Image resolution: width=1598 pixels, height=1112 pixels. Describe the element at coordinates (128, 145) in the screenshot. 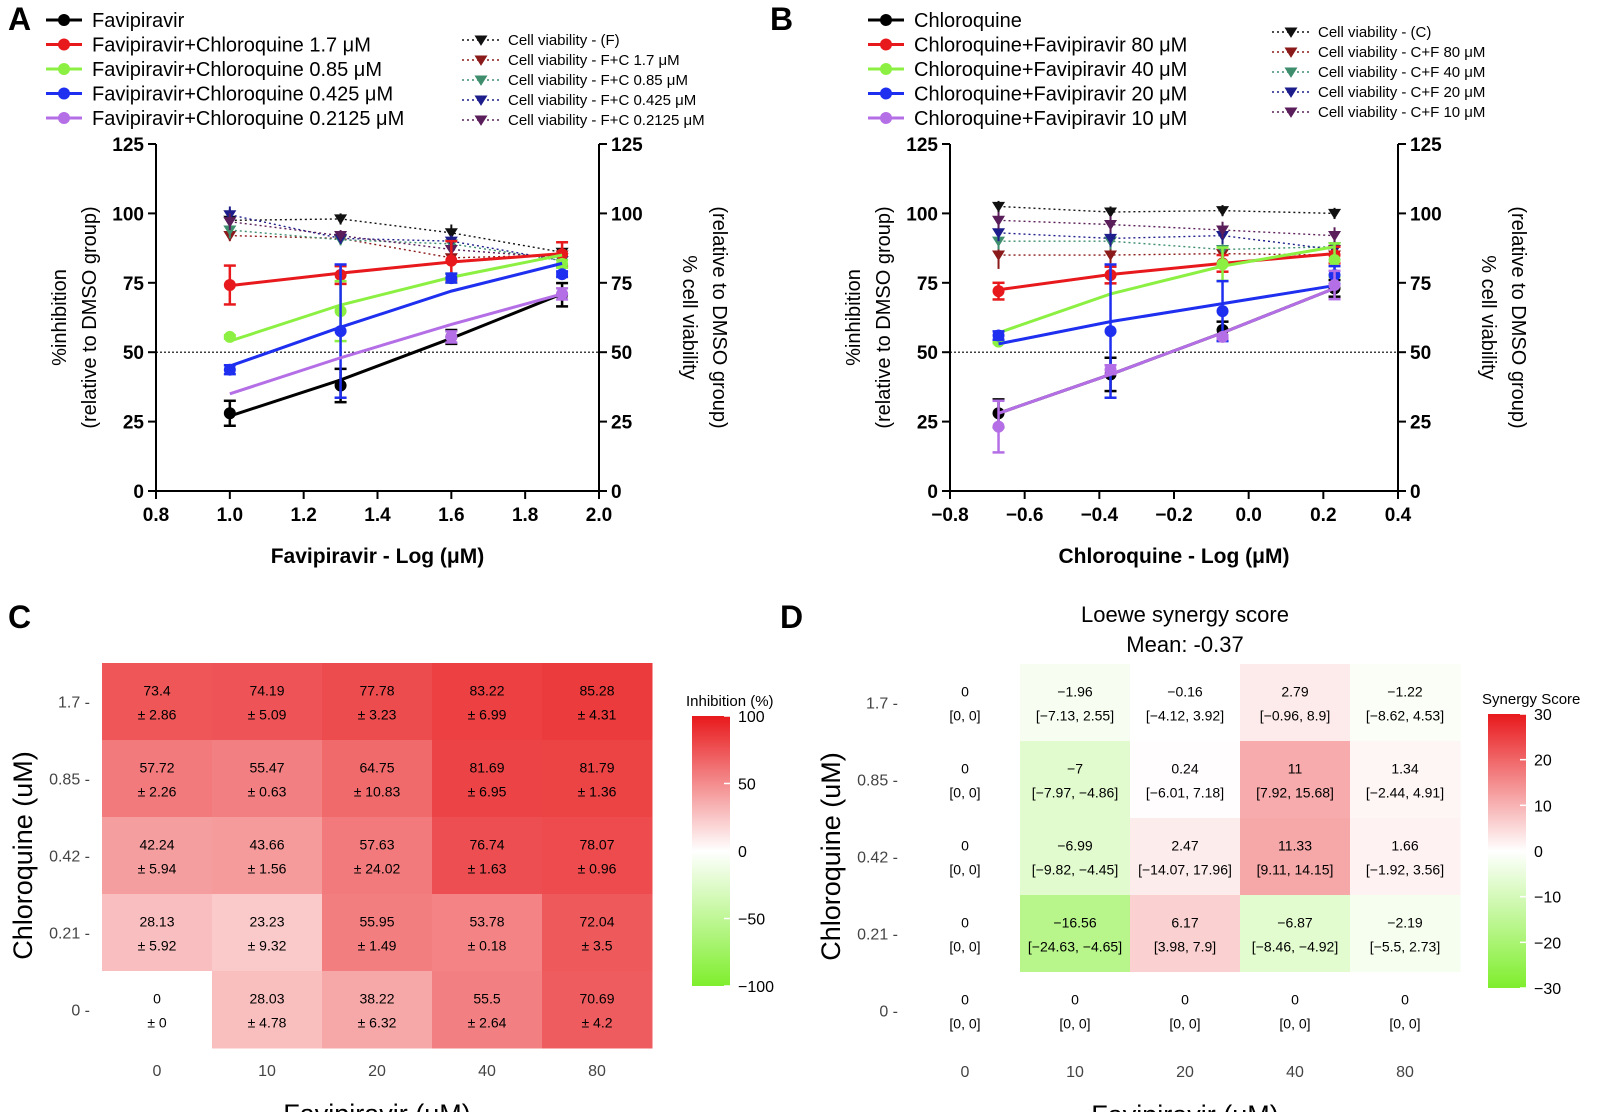

I see `y-tick-label-left: 125` at that location.